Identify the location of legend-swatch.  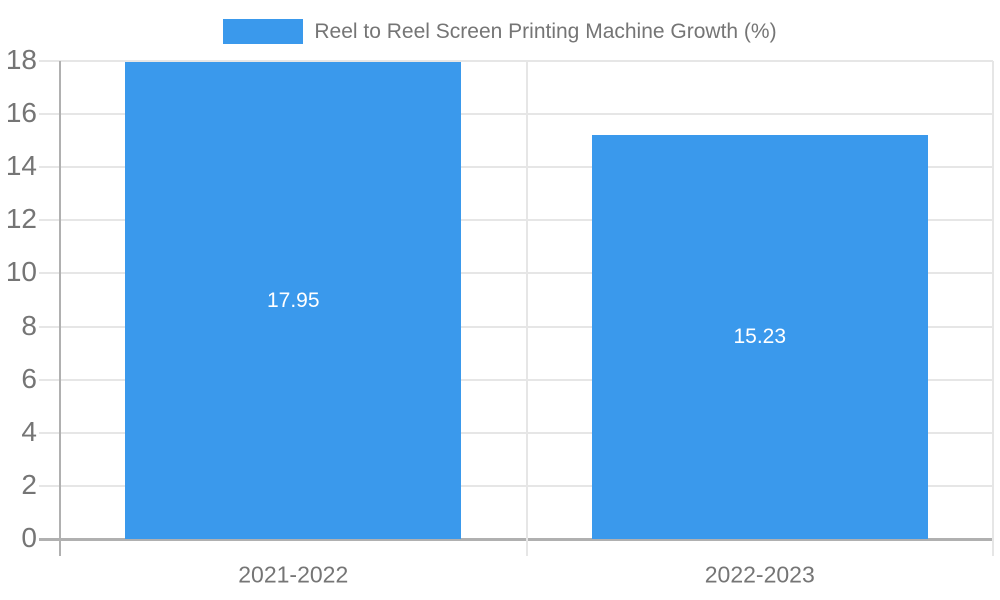
(263, 31).